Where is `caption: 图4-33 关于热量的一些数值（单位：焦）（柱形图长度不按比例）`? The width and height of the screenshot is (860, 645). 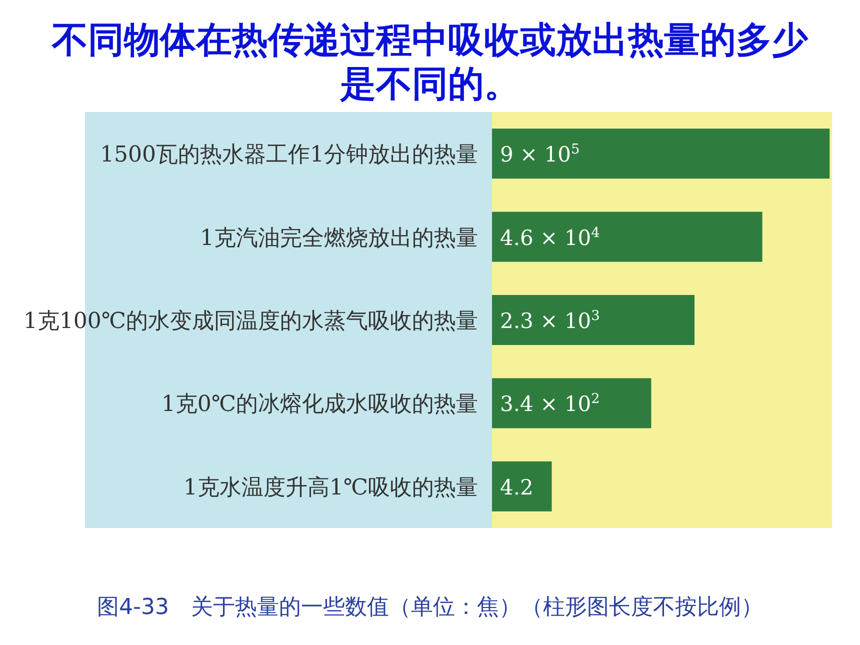 caption: 图4-33 关于热量的一些数值（单位：焦）（柱形图长度不按比例） is located at coordinates (430, 607).